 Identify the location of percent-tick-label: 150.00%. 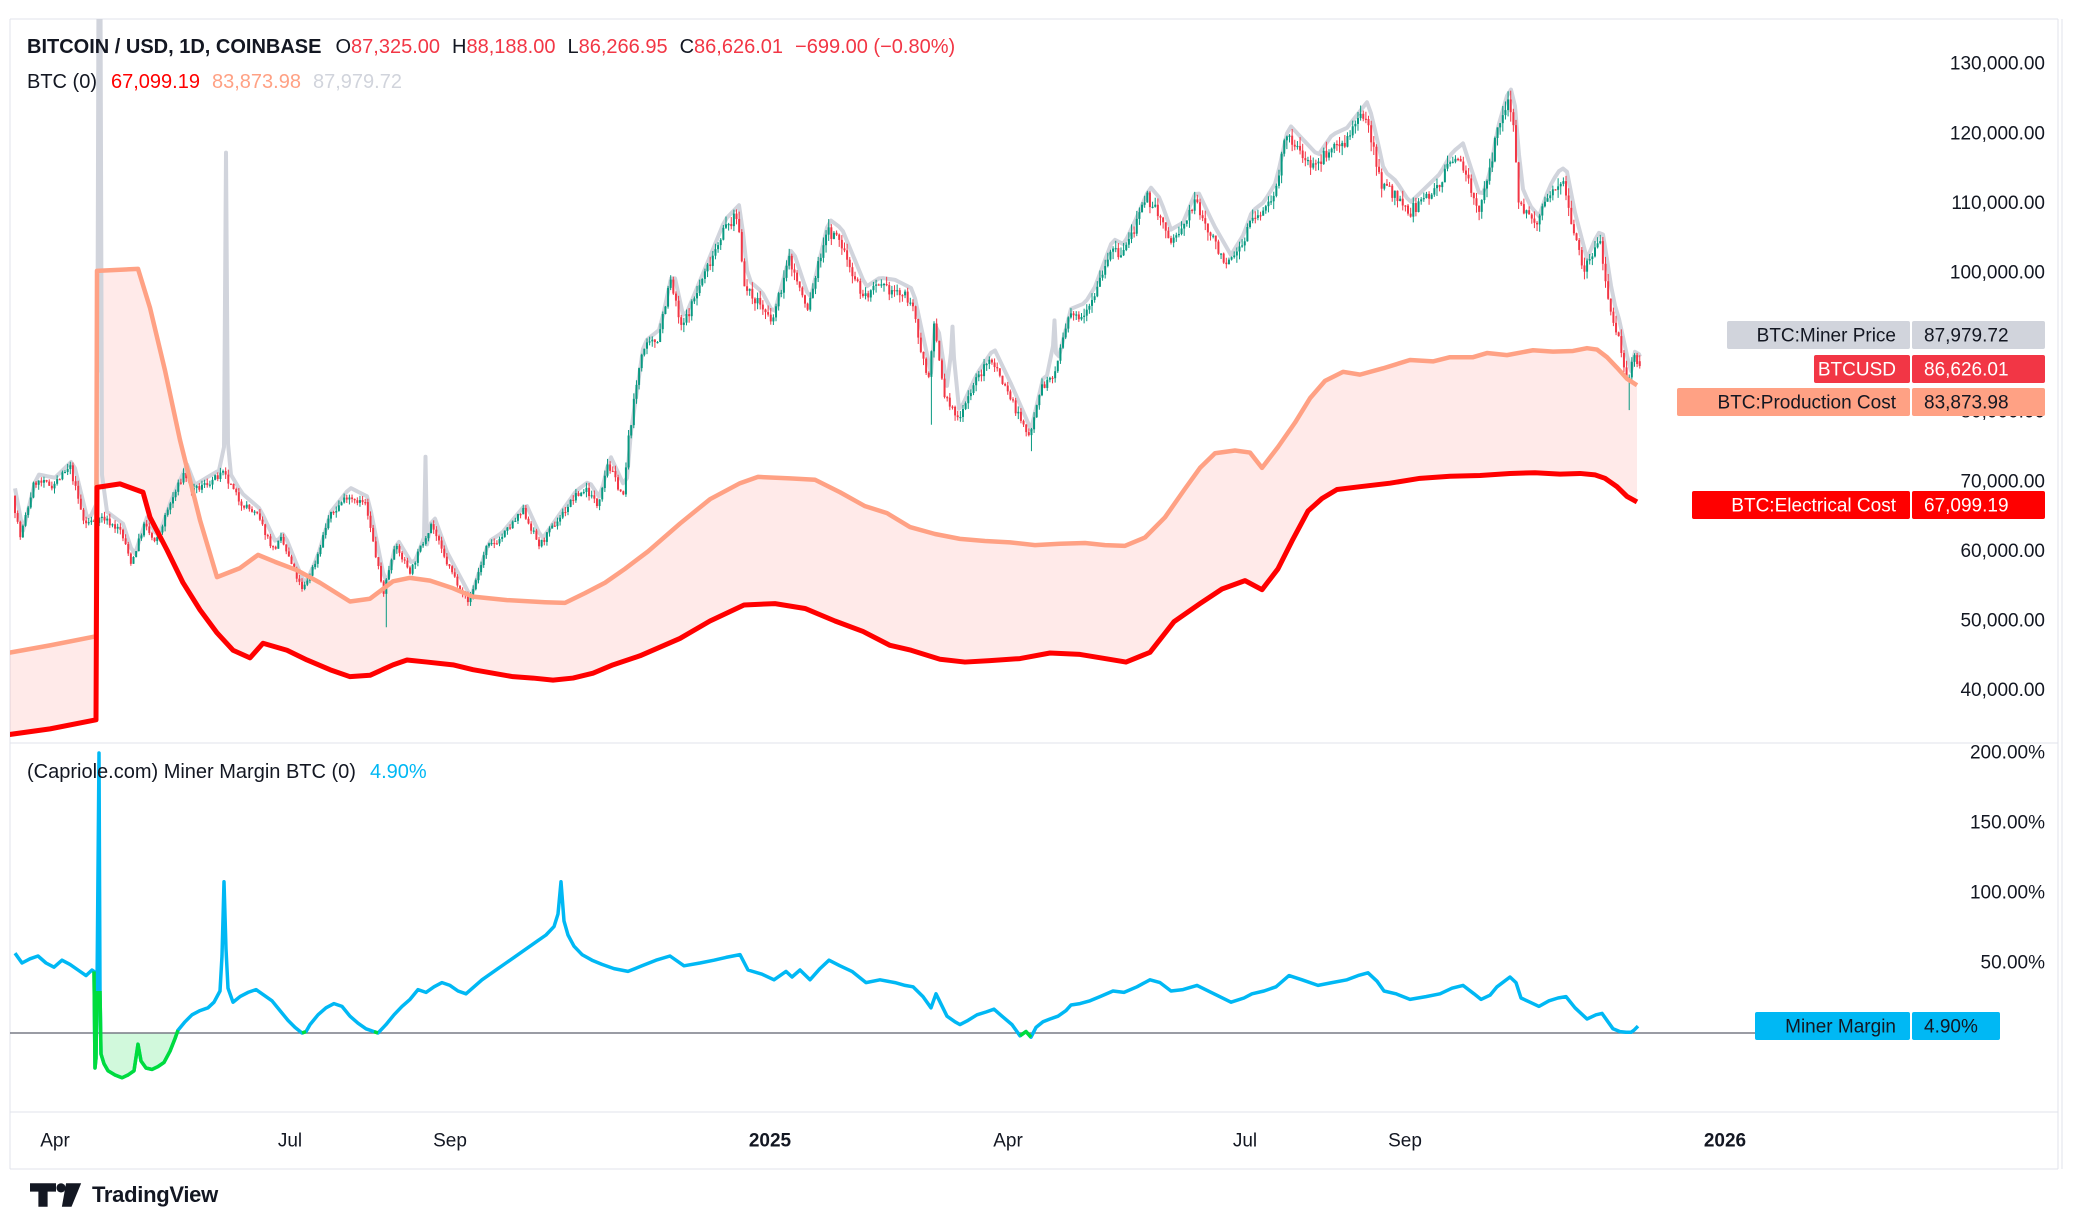
(2007, 823).